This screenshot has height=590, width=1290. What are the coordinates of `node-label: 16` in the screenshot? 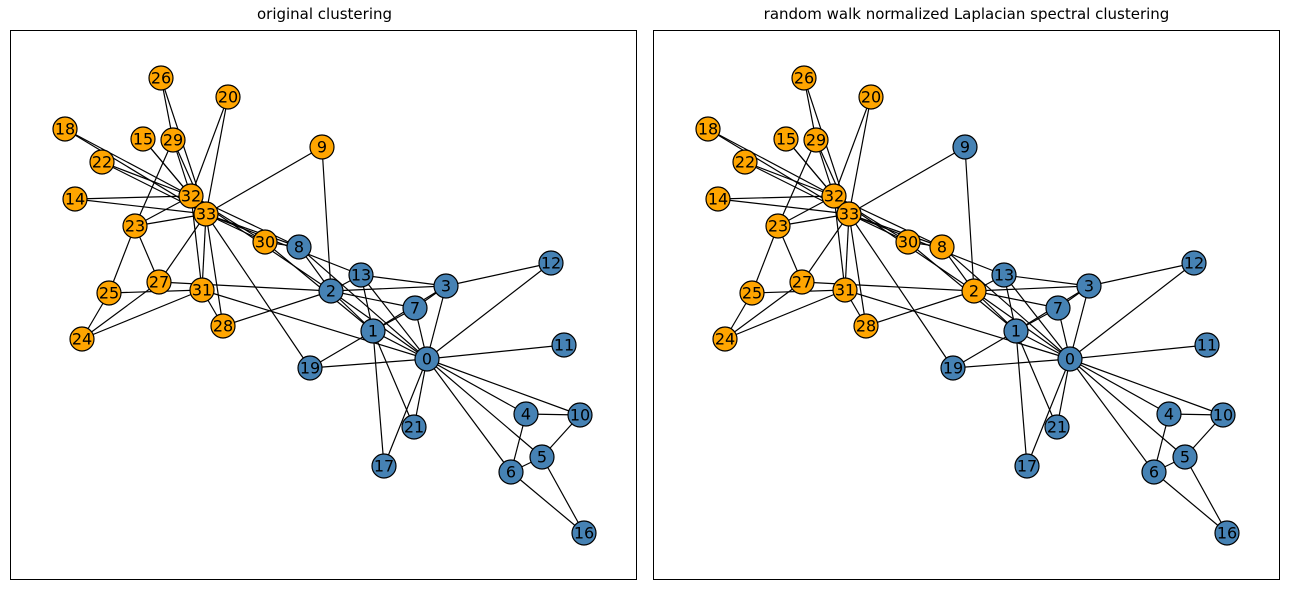 It's located at (1227, 533).